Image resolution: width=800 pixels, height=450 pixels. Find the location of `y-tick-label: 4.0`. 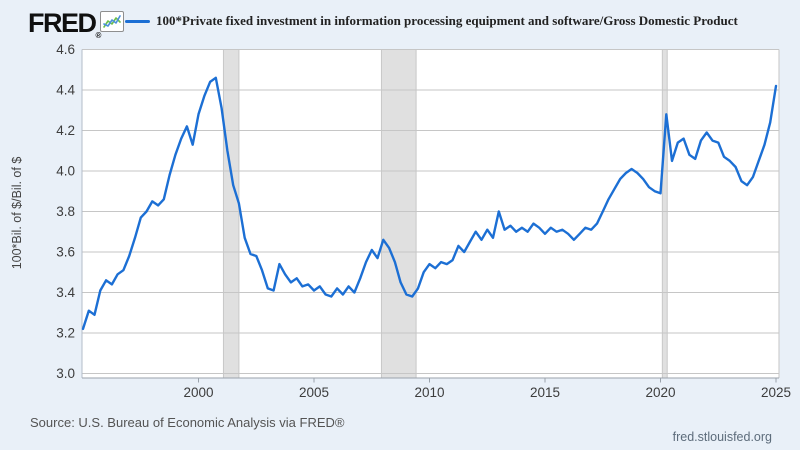

y-tick-label: 4.0 is located at coordinates (65, 171).